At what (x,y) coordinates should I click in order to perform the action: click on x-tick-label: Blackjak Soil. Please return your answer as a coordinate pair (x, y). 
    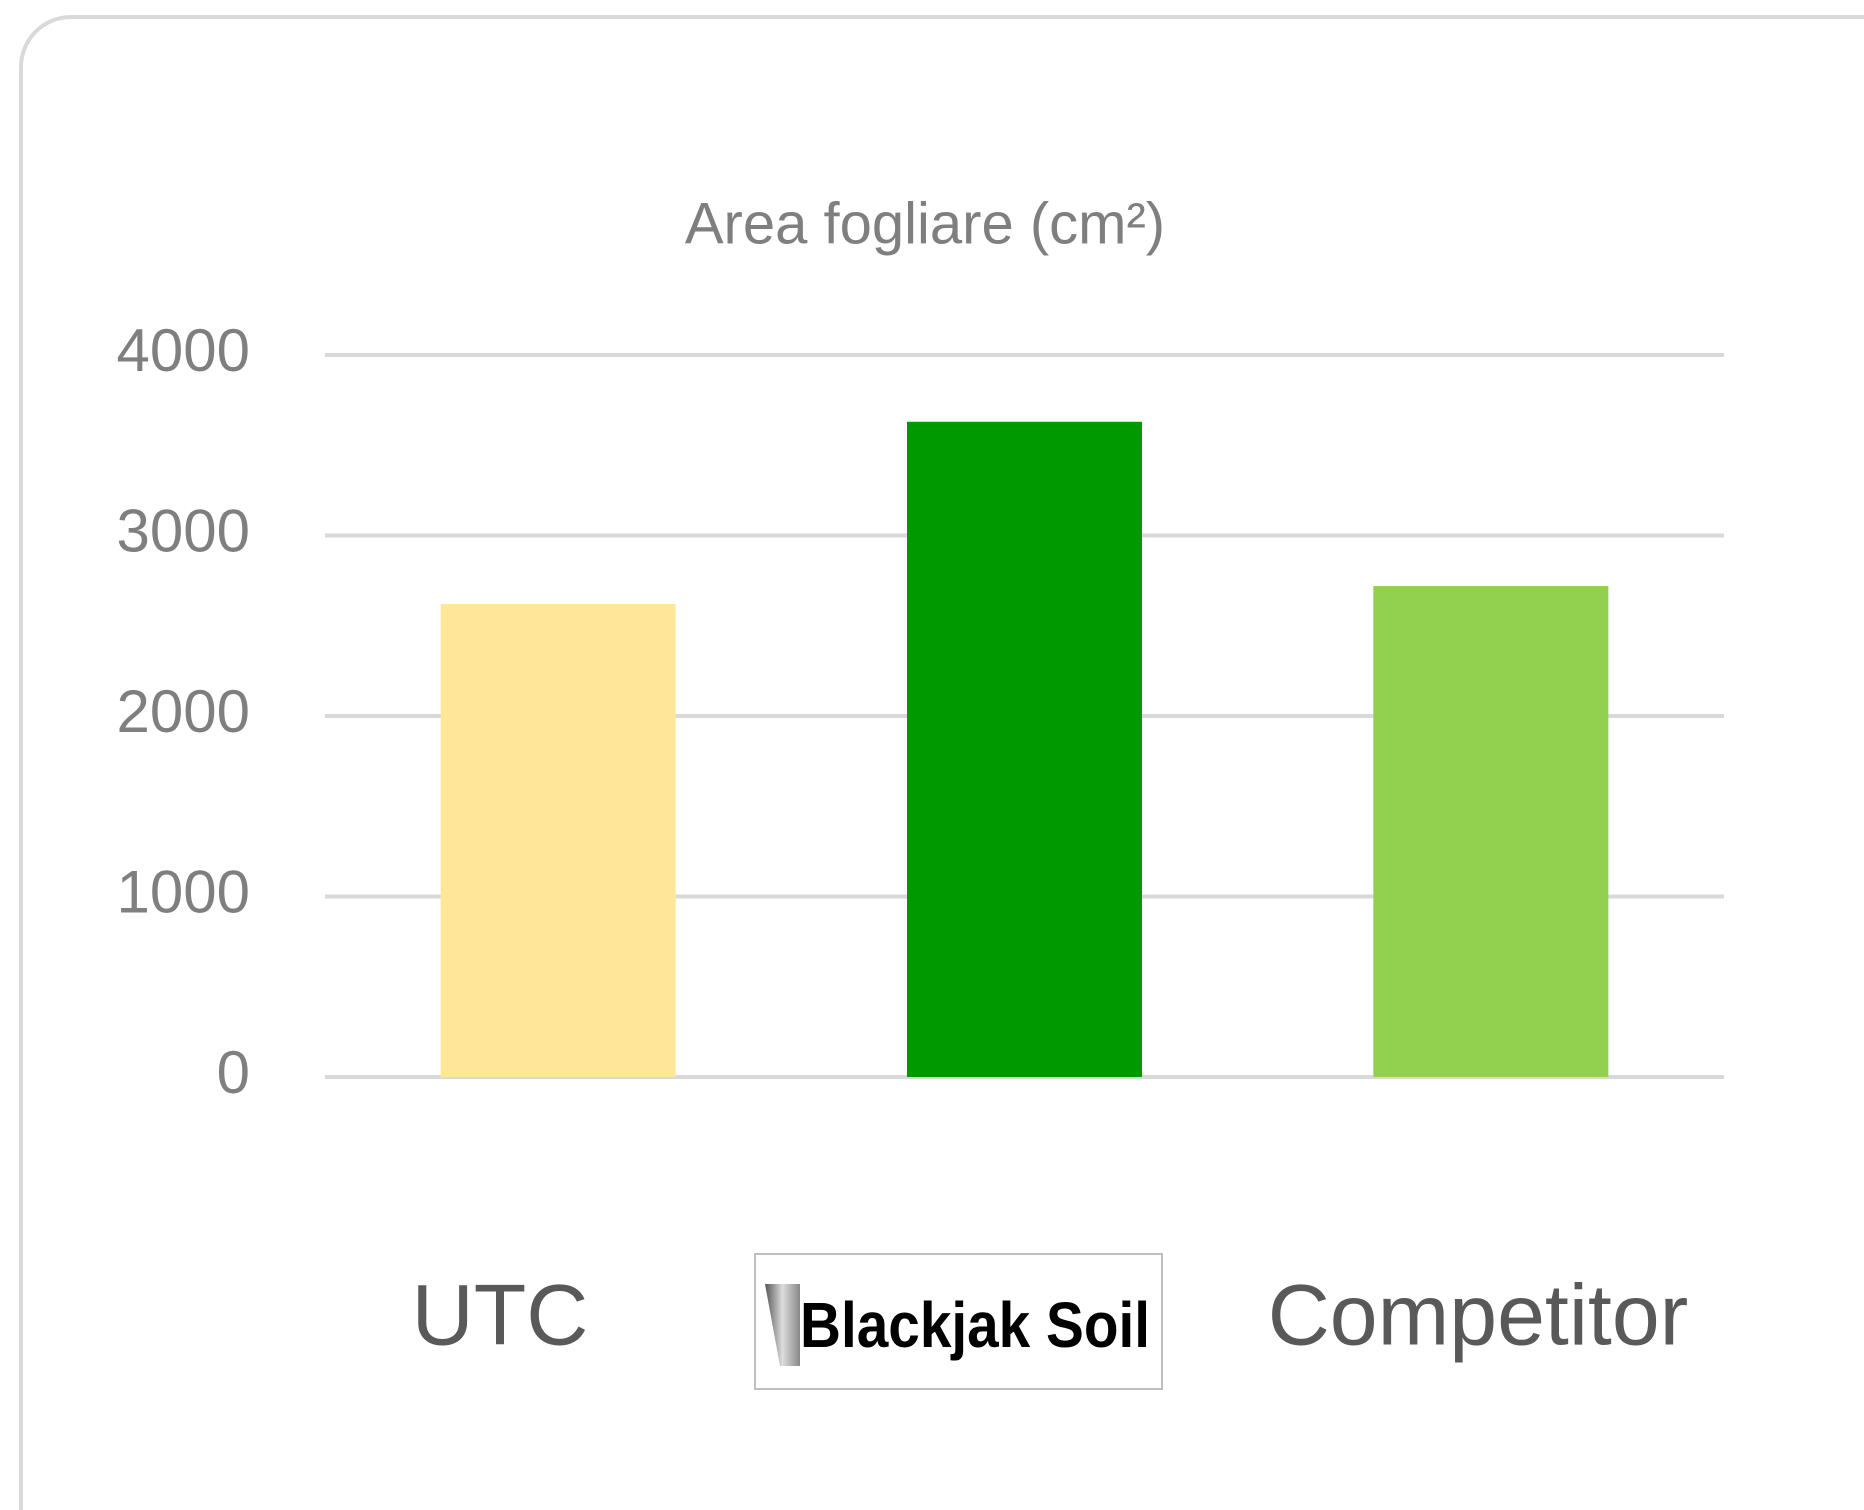
    Looking at the image, I should click on (975, 1325).